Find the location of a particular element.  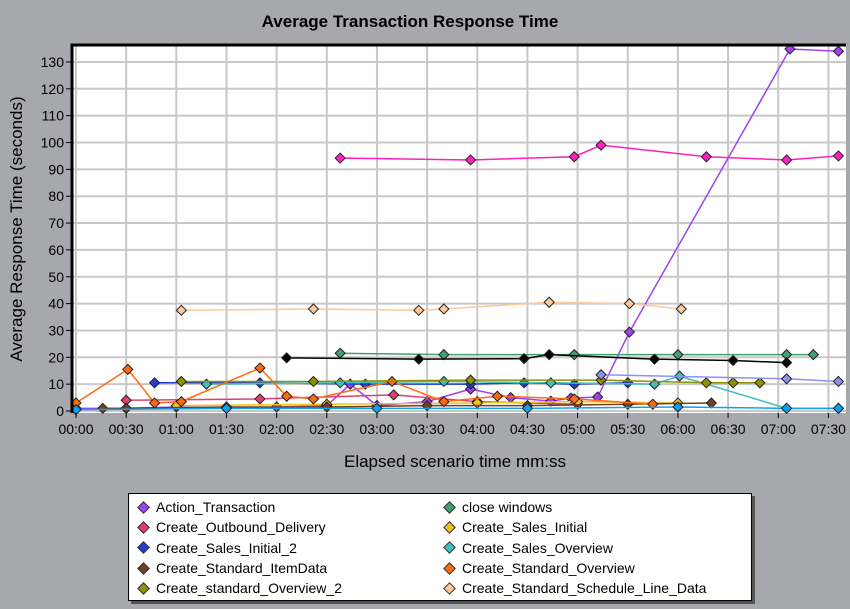

y-tick-label: 60 is located at coordinates (56, 250).